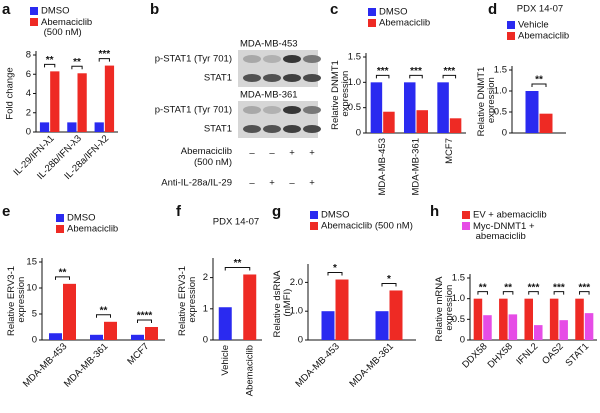 This screenshot has height=413, width=600. I want to click on significance-label: *, so click(389, 279).